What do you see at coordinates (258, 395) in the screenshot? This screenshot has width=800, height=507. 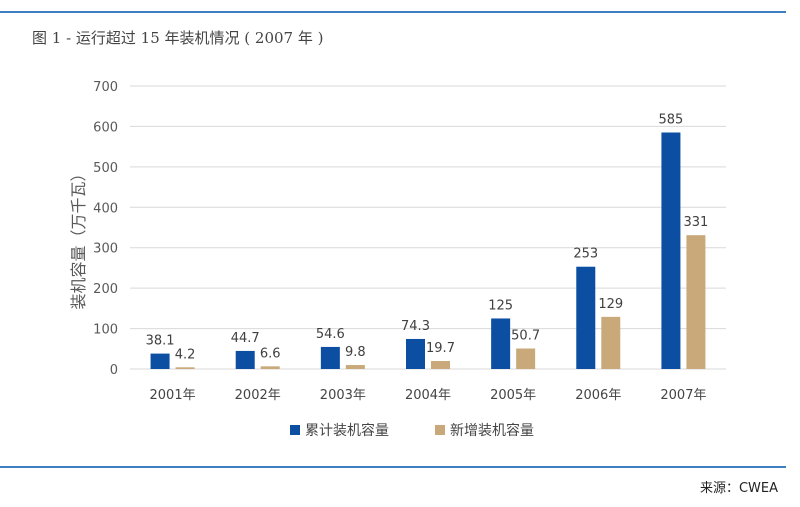 I see `x-category-label: 2002年` at bounding box center [258, 395].